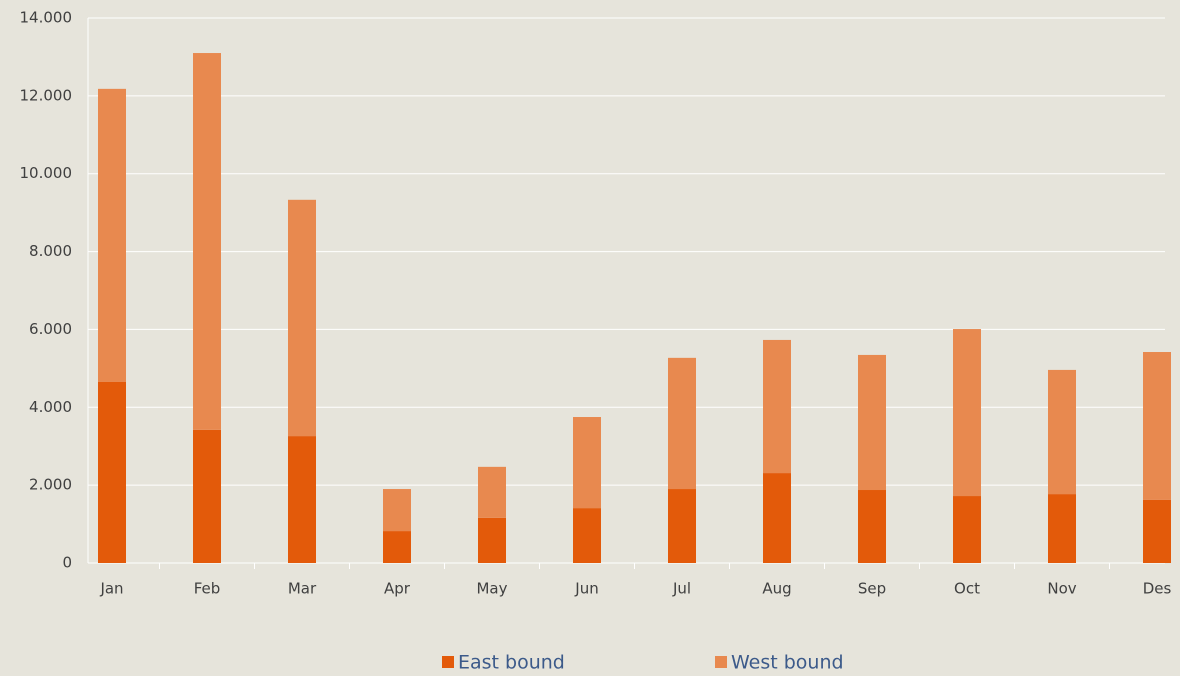 This screenshot has height=676, width=1180. I want to click on x-tick-label: Jul, so click(681, 589).